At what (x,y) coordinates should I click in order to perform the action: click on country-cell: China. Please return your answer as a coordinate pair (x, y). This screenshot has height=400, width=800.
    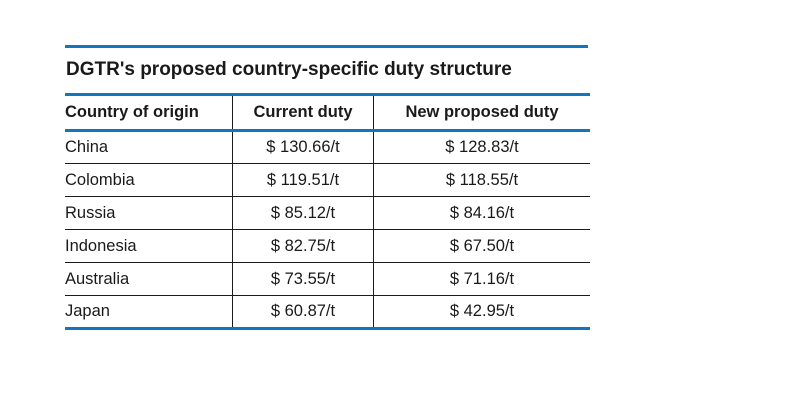
    Looking at the image, I should click on (87, 147).